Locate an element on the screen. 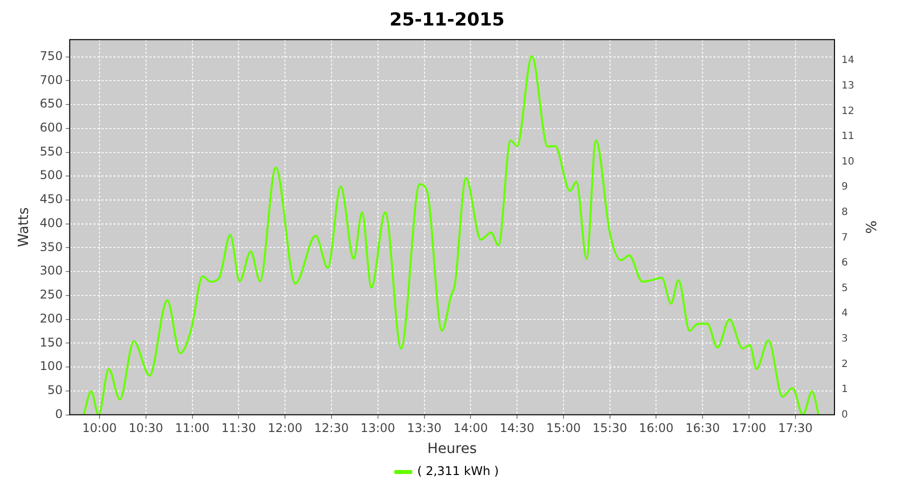 Image resolution: width=900 pixels, height=500 pixels. y-tick-label: 450 is located at coordinates (51, 199).